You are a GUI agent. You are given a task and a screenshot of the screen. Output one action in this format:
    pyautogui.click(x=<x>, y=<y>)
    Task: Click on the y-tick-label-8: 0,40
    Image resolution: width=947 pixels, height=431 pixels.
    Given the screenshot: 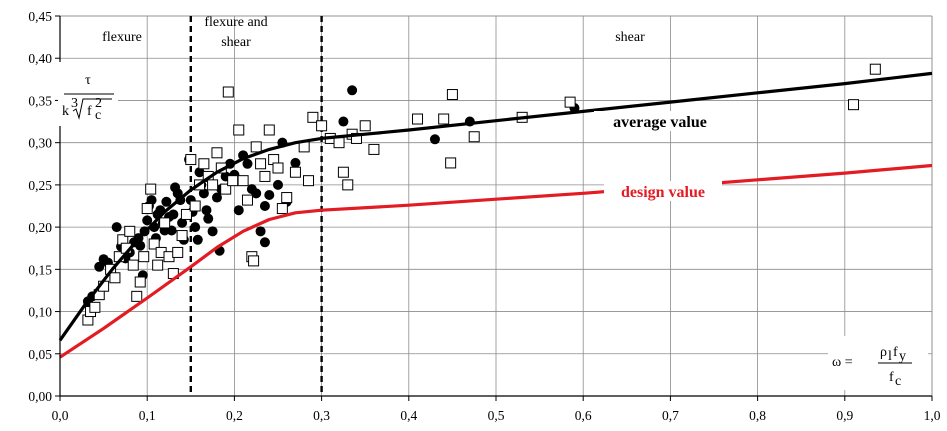 What is the action you would take?
    pyautogui.click(x=40, y=58)
    